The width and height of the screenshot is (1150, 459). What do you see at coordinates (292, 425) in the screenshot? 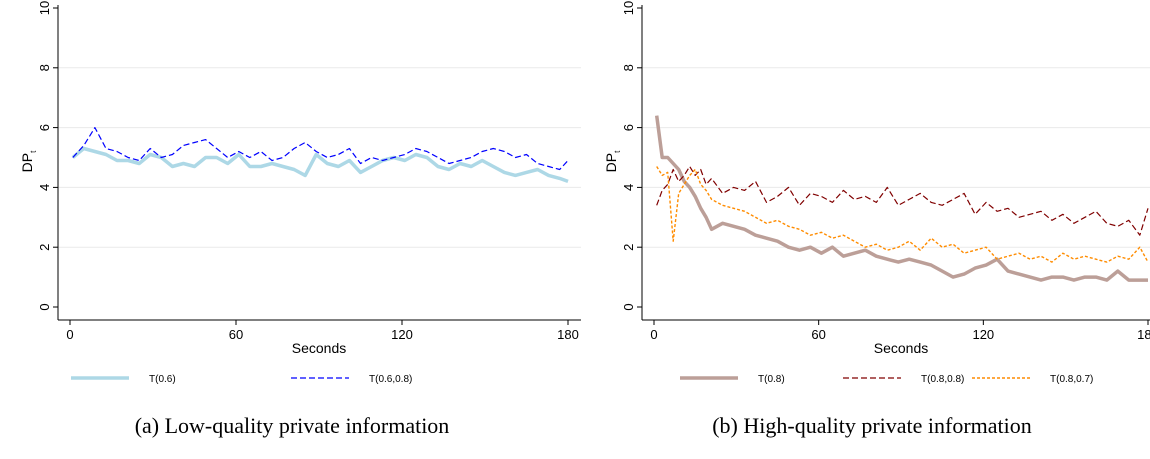
I see `chart-caption: (a) Low-quality private information` at bounding box center [292, 425].